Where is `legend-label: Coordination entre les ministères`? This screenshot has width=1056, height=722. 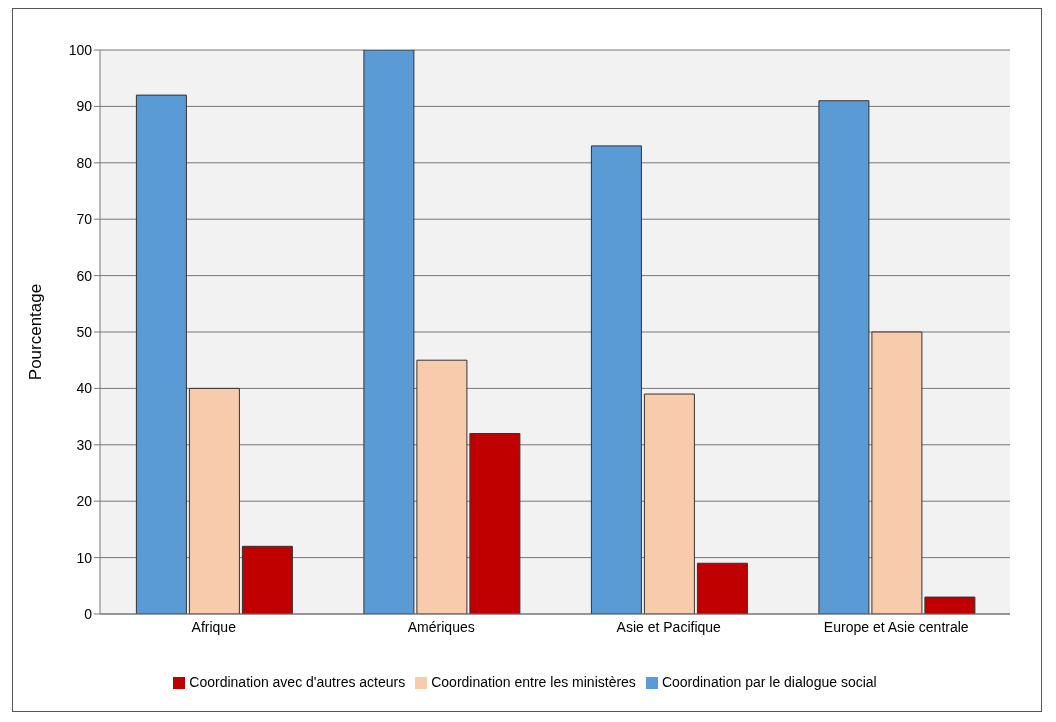 legend-label: Coordination entre les ministères is located at coordinates (533, 682).